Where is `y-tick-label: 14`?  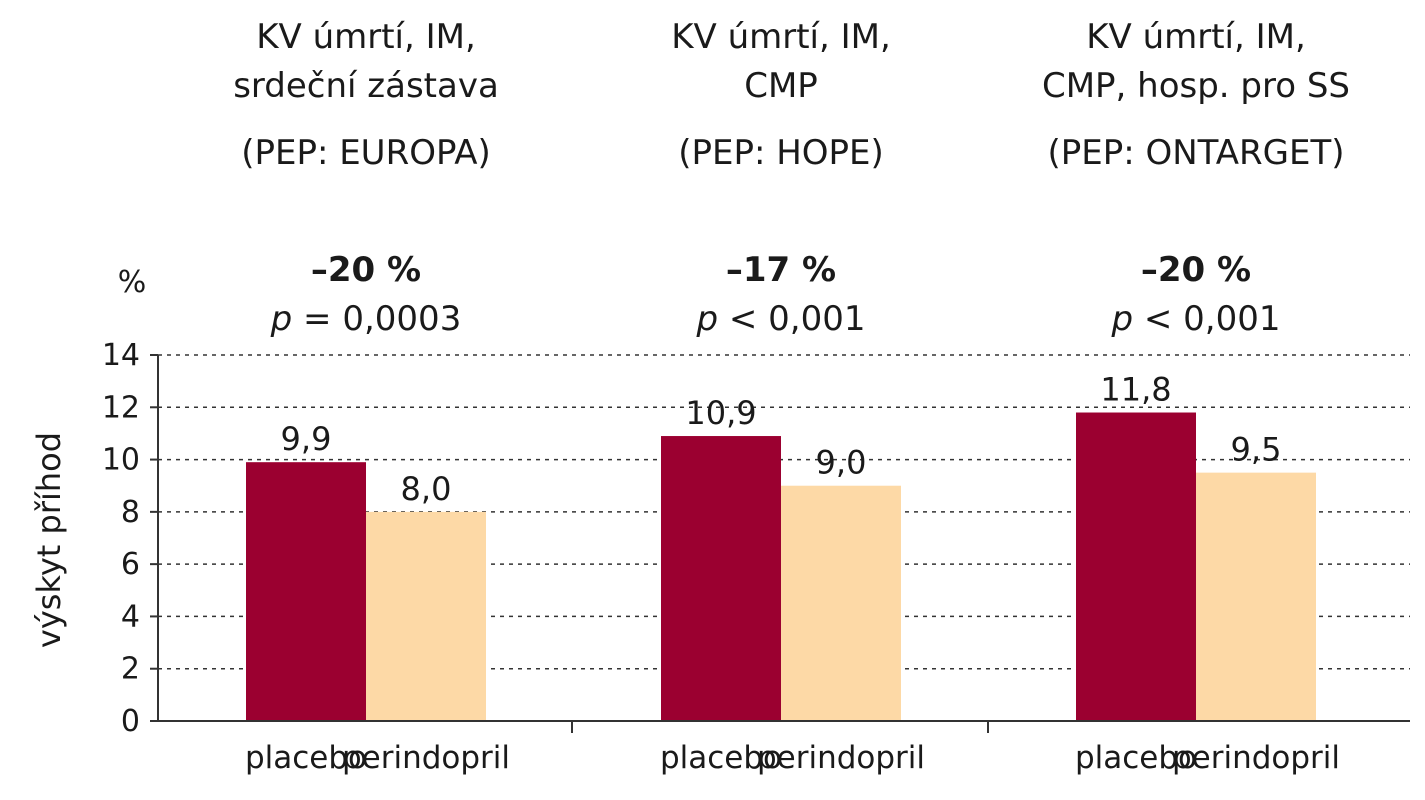
y-tick-label: 14 is located at coordinates (121, 355).